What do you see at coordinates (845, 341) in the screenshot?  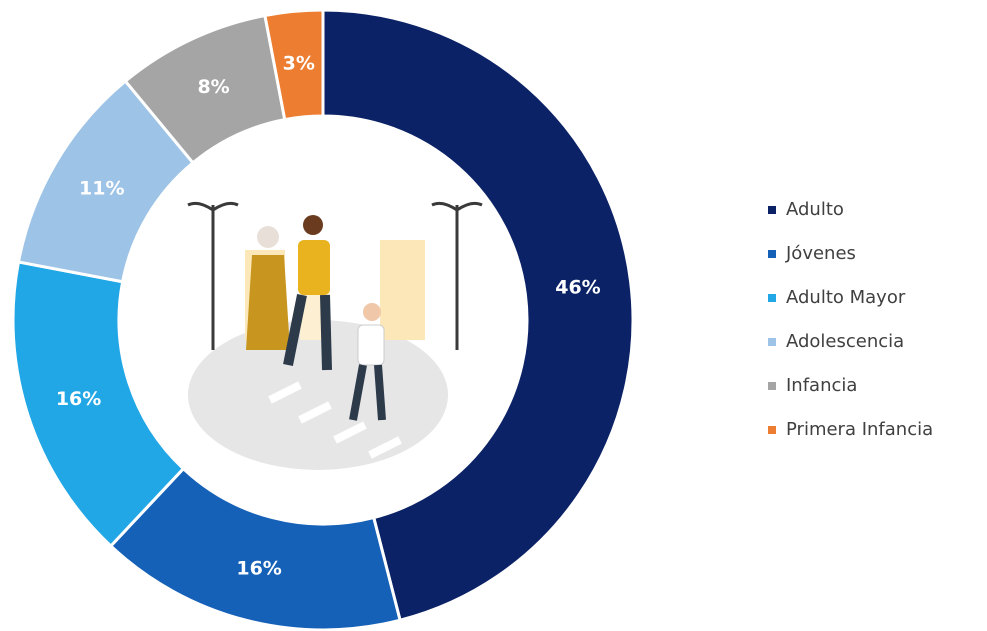 I see `legend-label: Adolescencia` at bounding box center [845, 341].